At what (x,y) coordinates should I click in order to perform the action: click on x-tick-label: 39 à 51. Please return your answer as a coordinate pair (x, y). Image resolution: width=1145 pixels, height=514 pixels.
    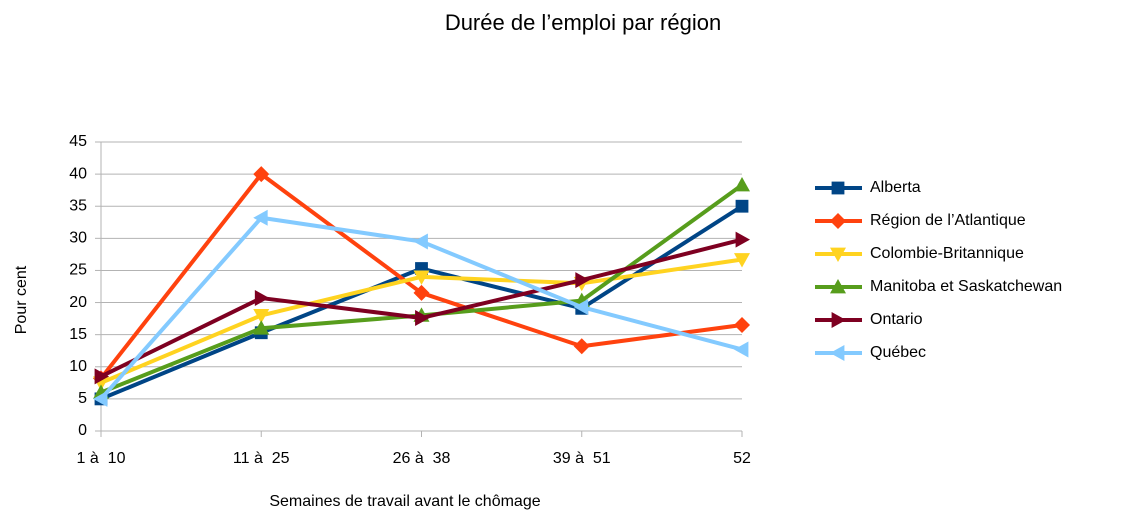
    Looking at the image, I should click on (582, 458).